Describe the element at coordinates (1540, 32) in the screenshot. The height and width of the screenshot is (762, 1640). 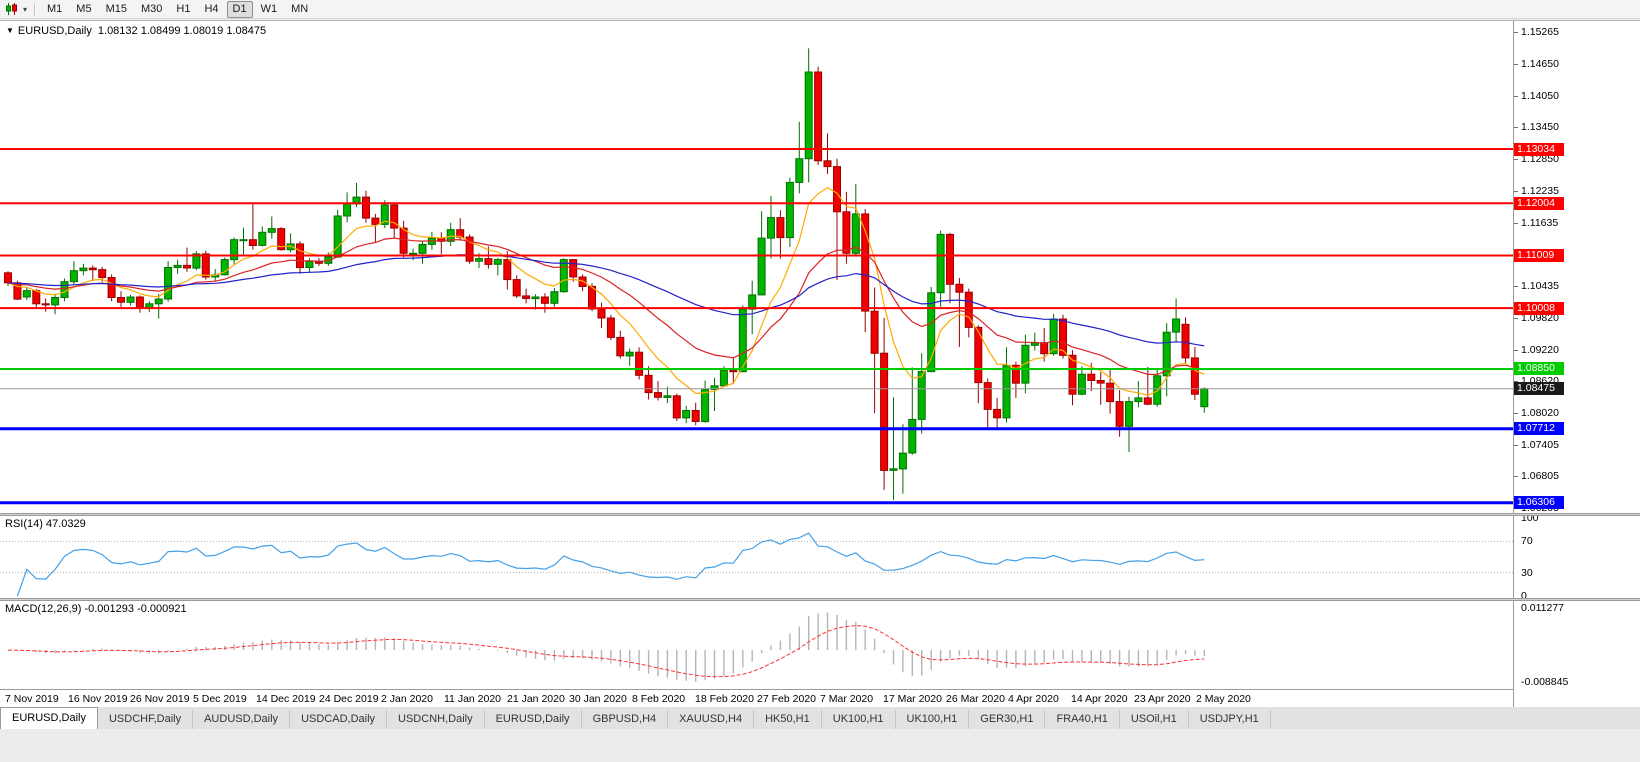
I see `price-tick-label: 1.15265` at that location.